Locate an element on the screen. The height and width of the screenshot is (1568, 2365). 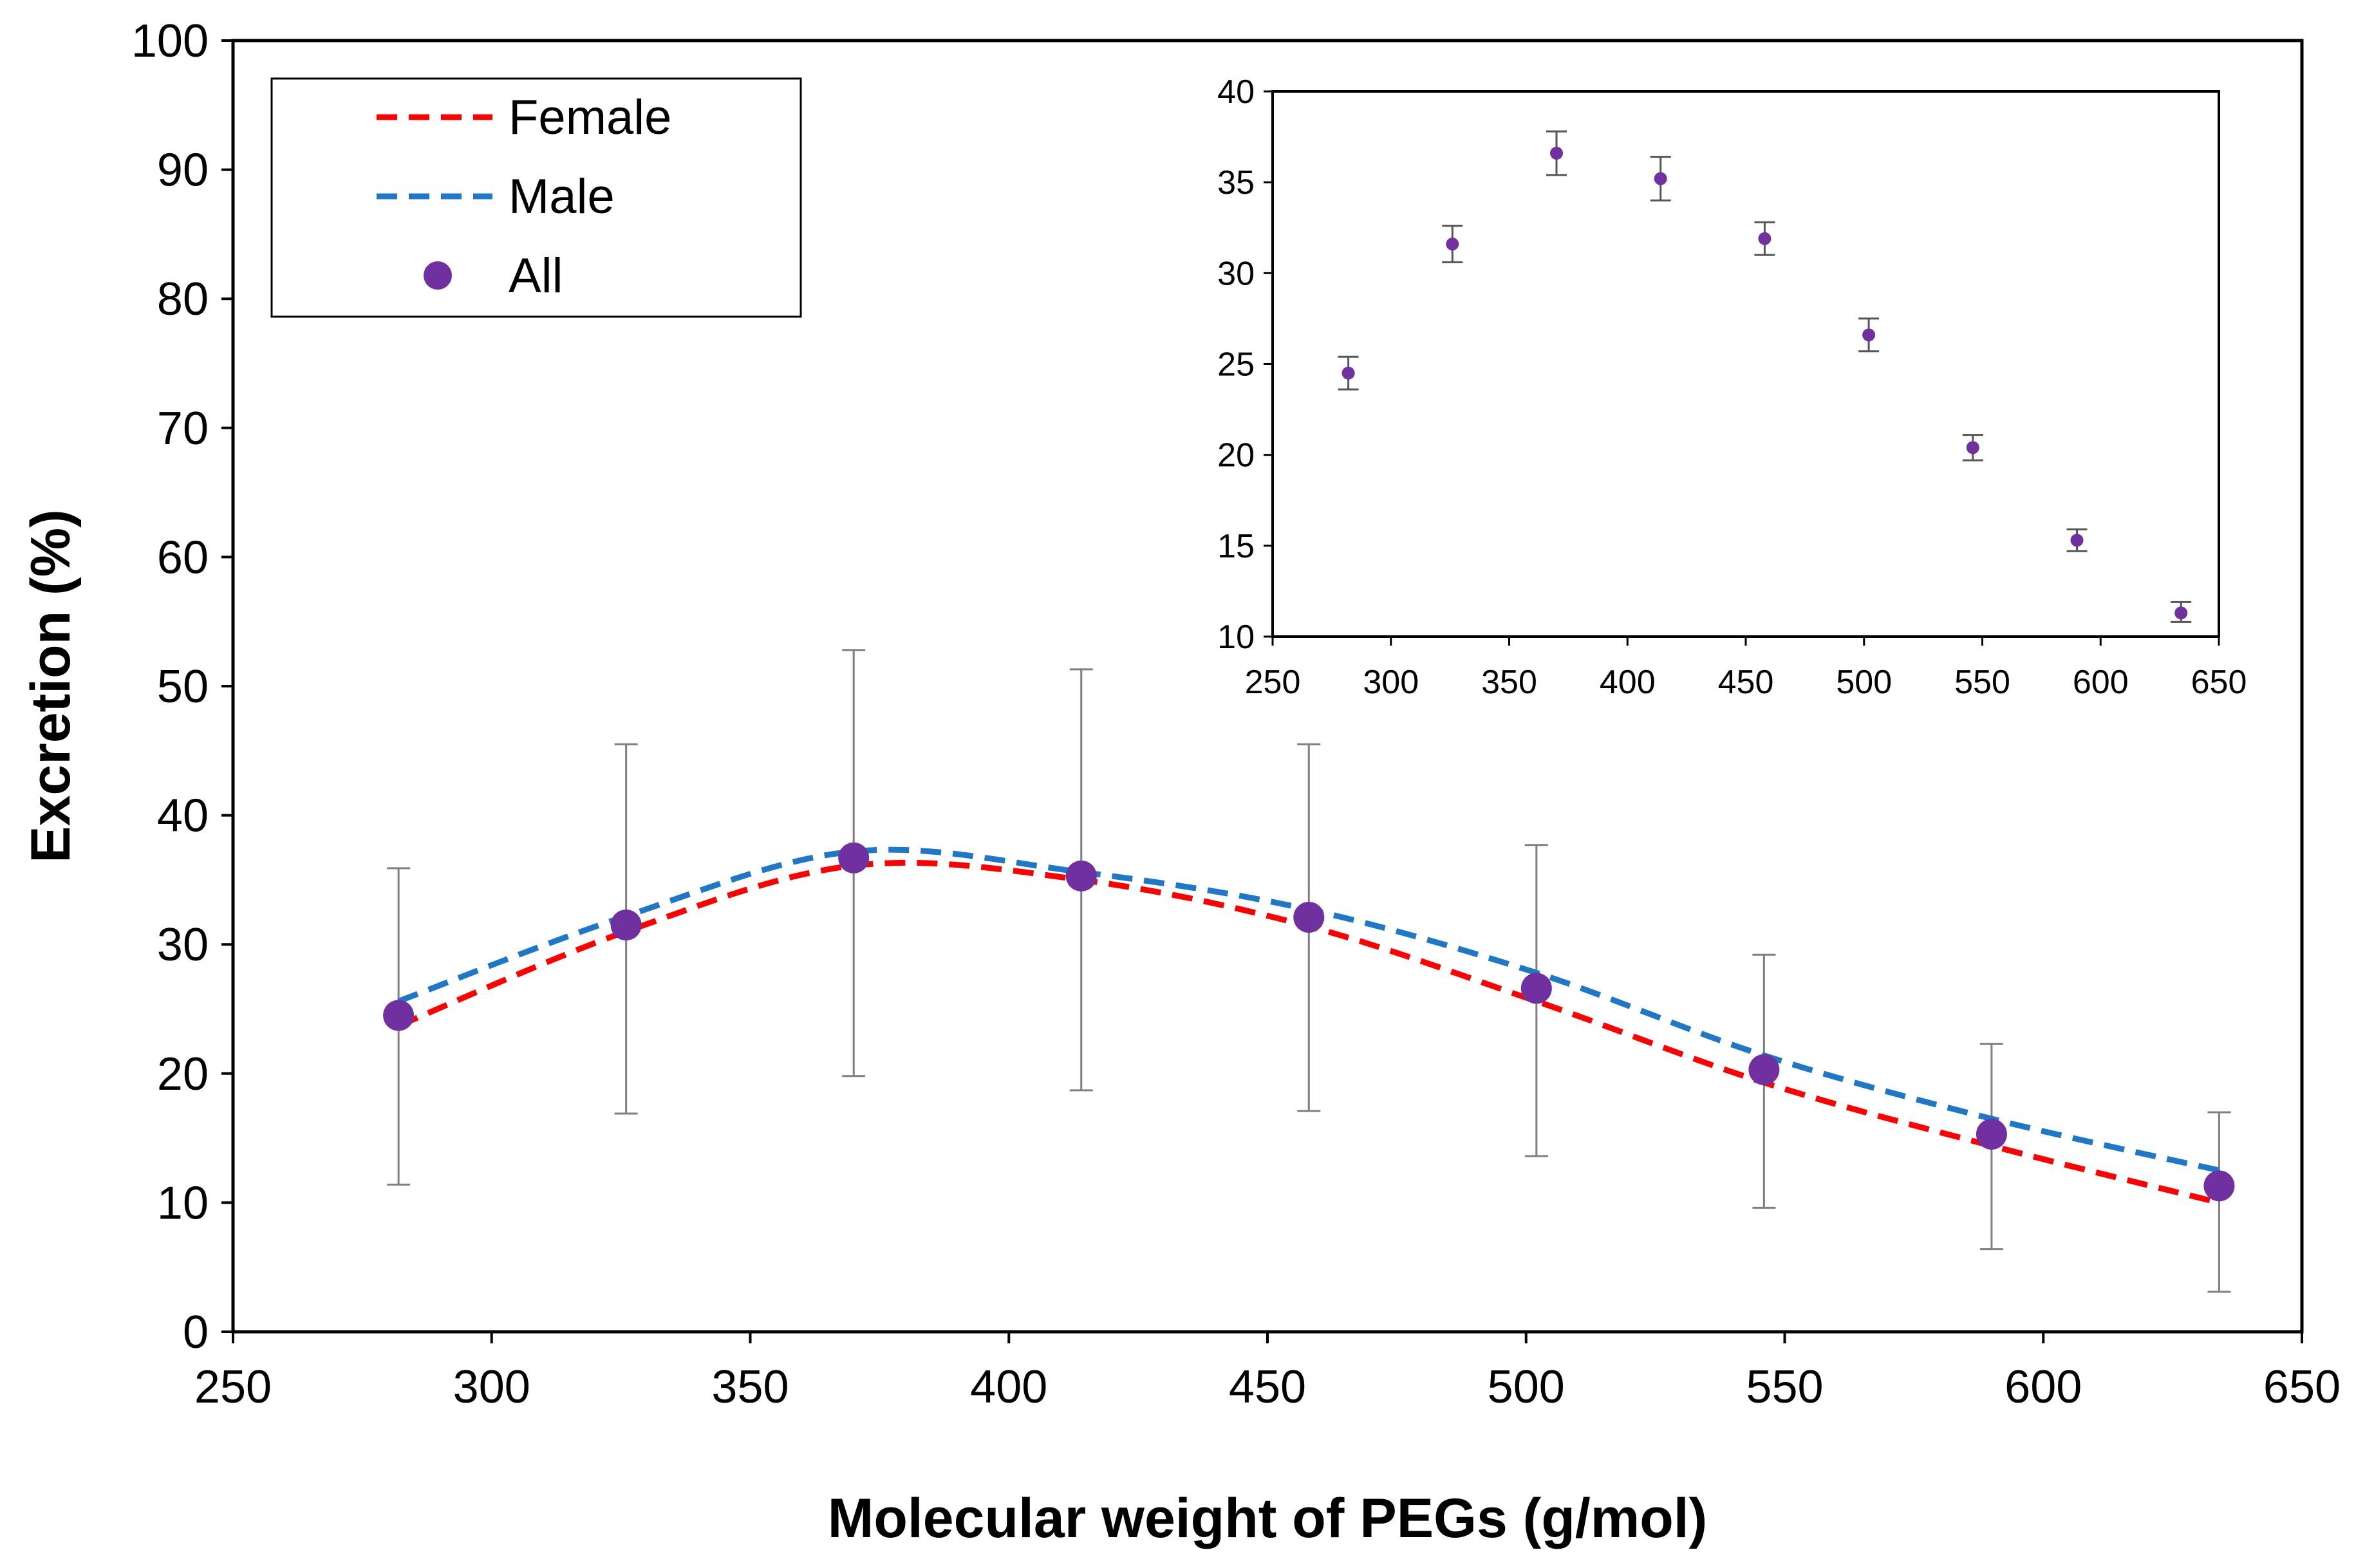
main-x-tick-label: 500 is located at coordinates (1526, 1387).